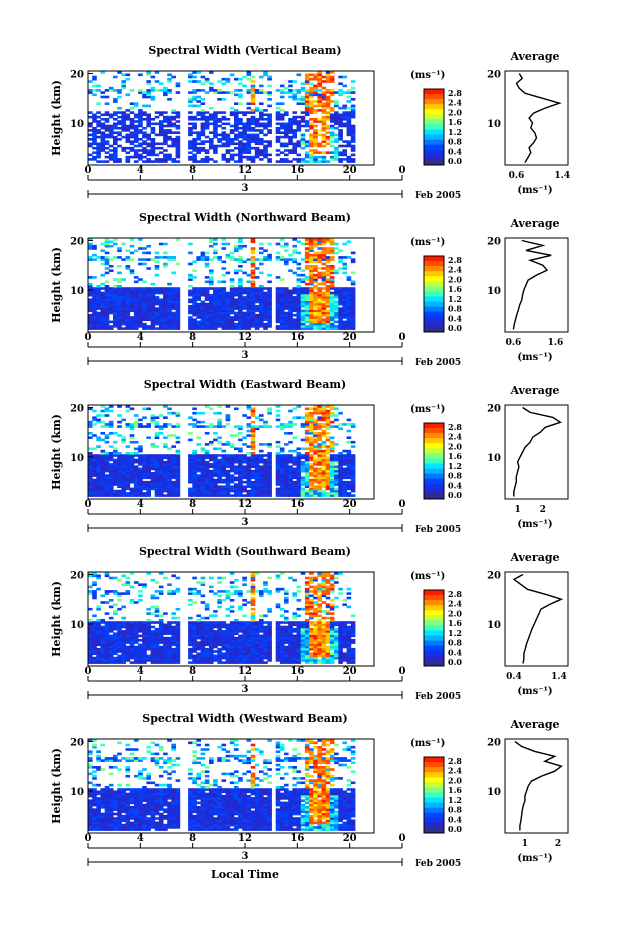 This screenshot has width=620, height=929. What do you see at coordinates (350, 170) in the screenshot?
I see `time-tick-label: 20` at bounding box center [350, 170].